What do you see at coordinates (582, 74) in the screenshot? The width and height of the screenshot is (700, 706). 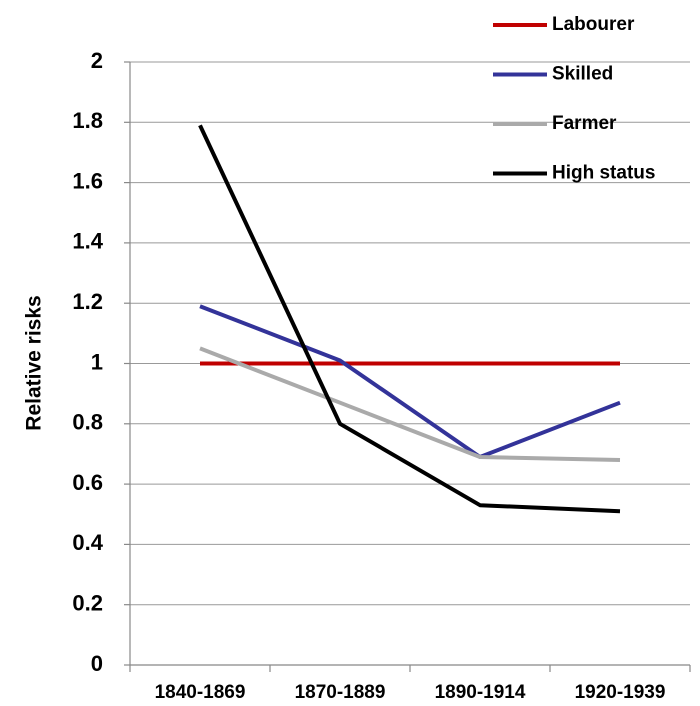 I see `legend-label: Skilled` at bounding box center [582, 74].